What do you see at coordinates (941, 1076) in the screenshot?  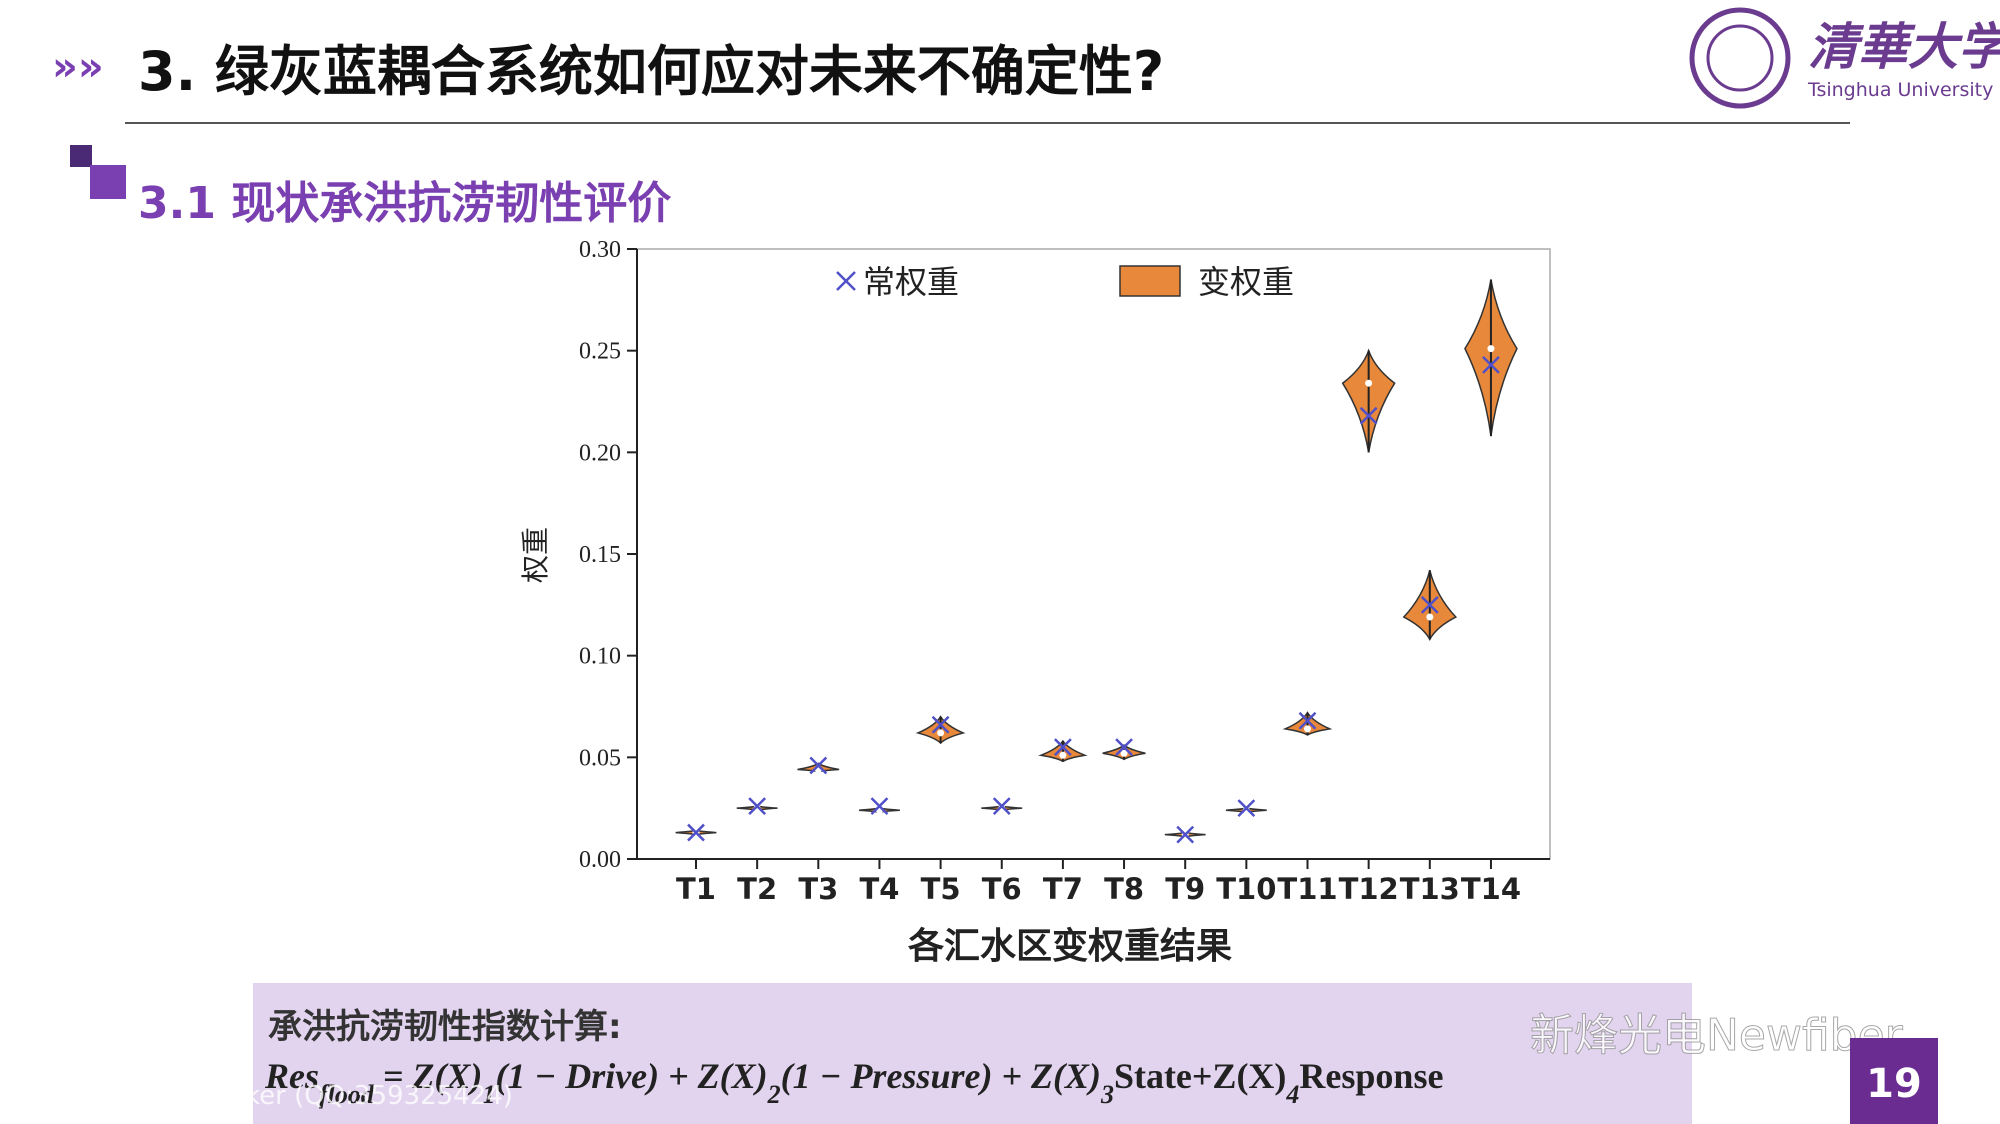 I see `formula-part: (1 − Pressure) + Z(X)` at bounding box center [941, 1076].